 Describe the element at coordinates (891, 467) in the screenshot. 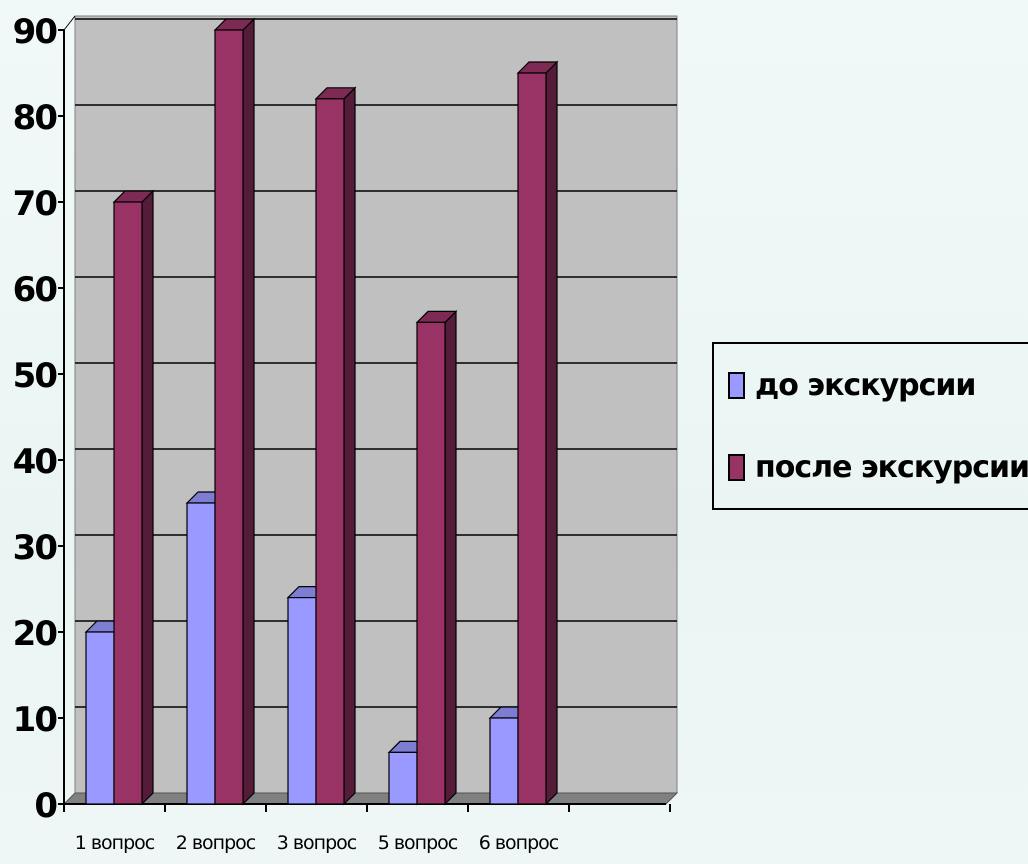

I see `legend-label-after: после экскурсии` at that location.